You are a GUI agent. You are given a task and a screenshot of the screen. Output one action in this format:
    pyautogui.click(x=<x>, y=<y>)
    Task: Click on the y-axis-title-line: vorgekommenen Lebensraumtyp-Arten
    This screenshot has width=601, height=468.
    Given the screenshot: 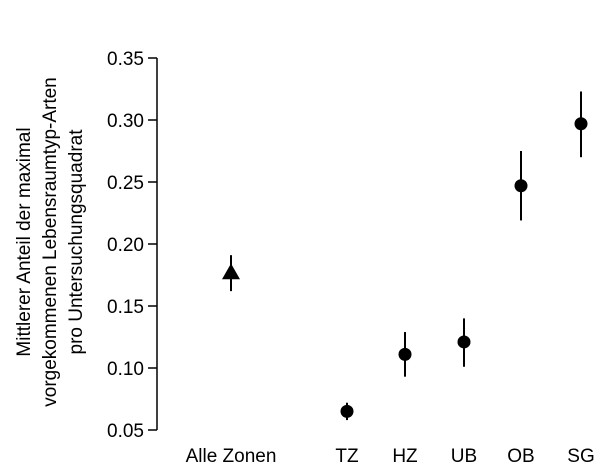 What is the action you would take?
    pyautogui.click(x=50, y=242)
    